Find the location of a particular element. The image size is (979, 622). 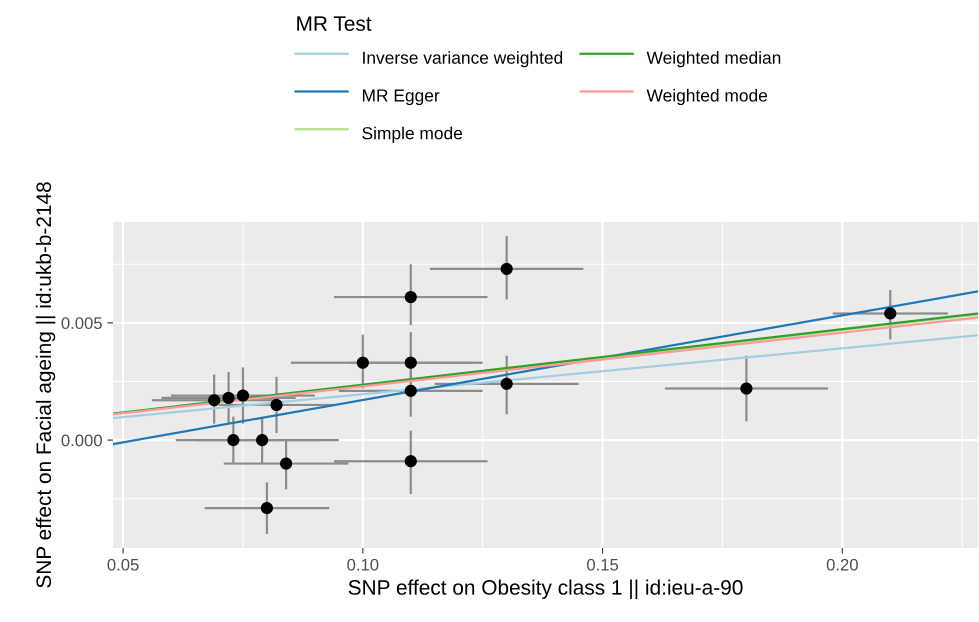

legend-label: Weighted median is located at coordinates (713, 59).